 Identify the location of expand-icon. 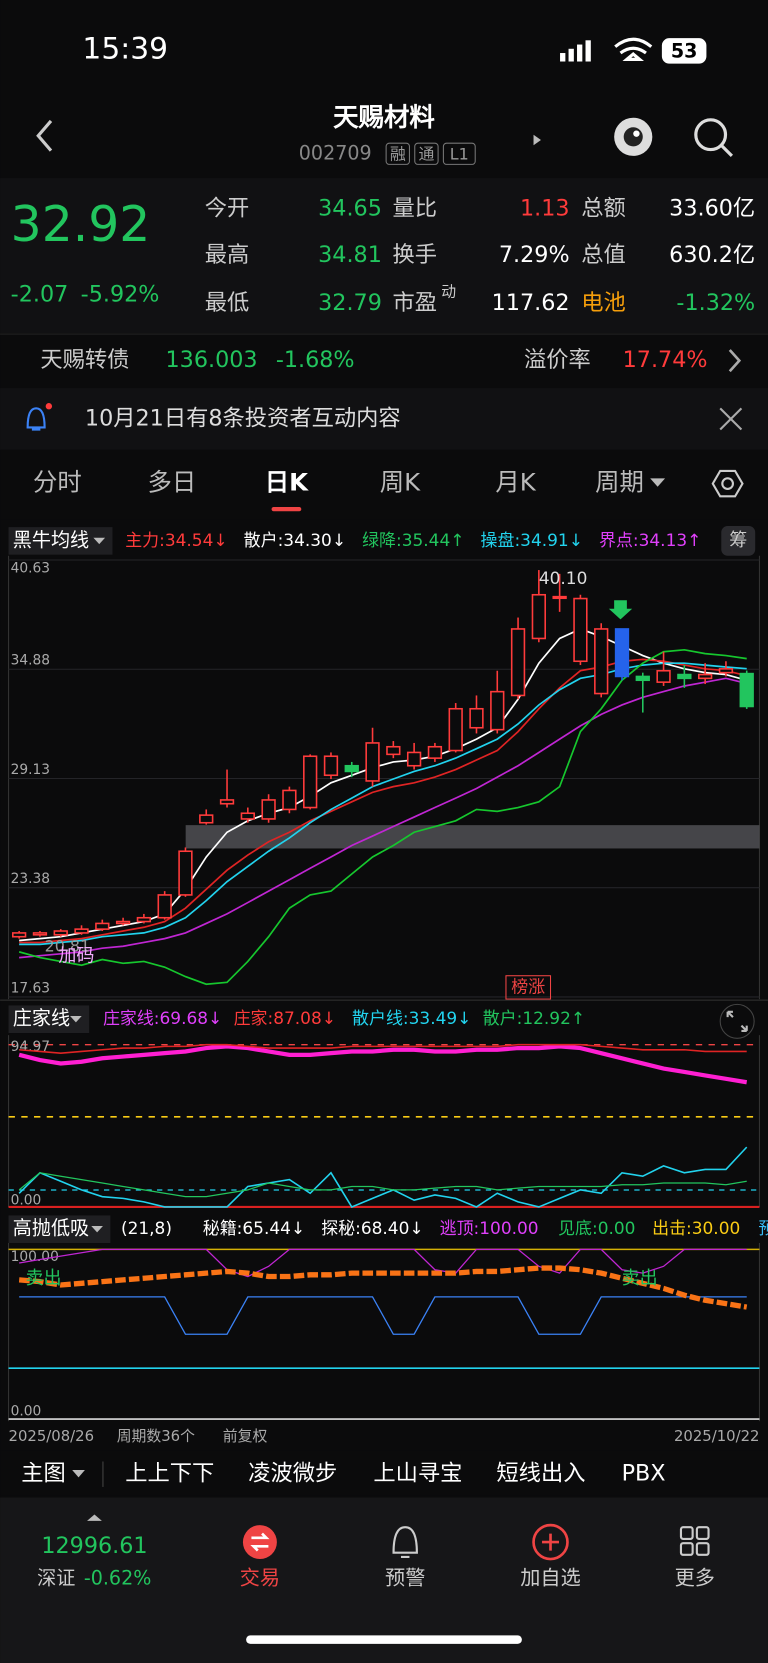
(737, 1021).